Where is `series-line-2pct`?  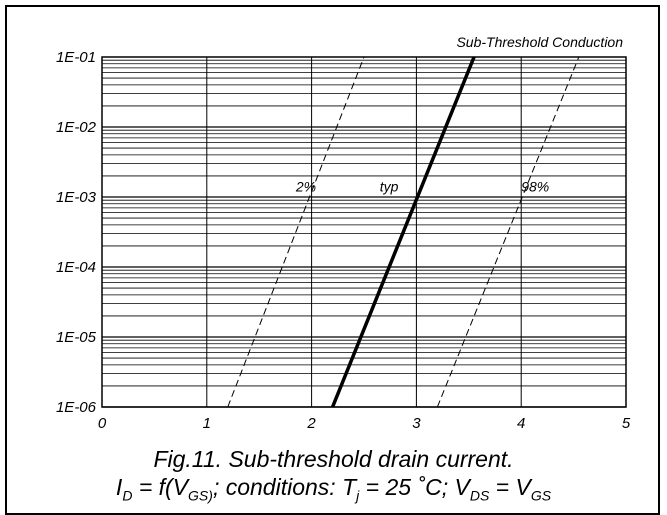
series-line-2pct is located at coordinates (296, 232).